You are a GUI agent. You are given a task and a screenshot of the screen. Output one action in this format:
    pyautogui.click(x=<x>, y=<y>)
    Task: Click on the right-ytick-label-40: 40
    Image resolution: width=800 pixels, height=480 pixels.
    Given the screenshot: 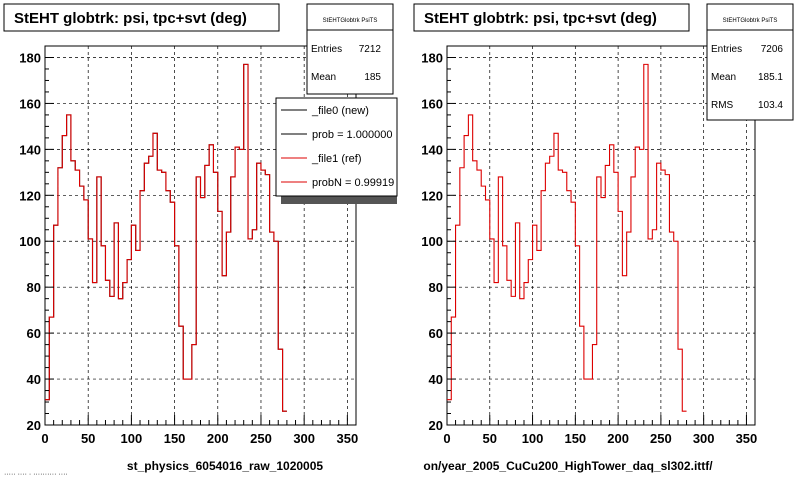 What is the action you would take?
    pyautogui.click(x=436, y=379)
    